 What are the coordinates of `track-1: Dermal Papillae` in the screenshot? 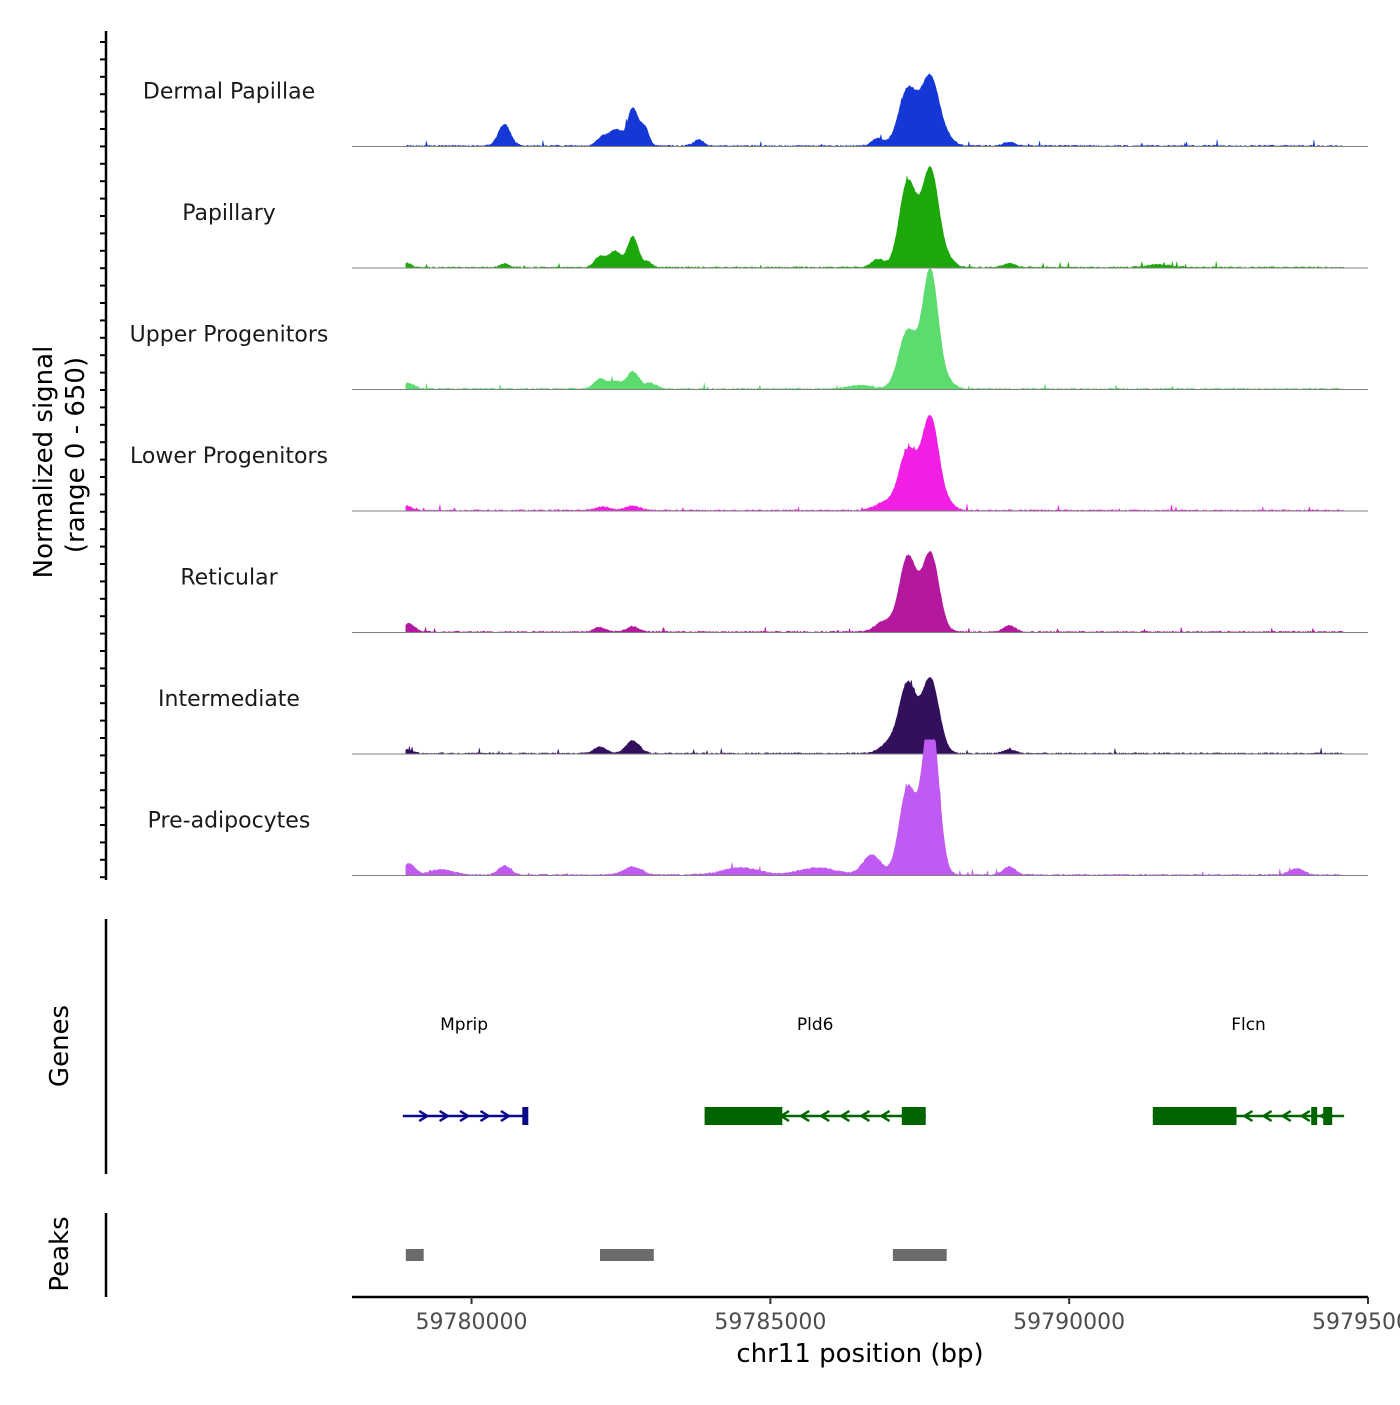 It's located at (755, 110).